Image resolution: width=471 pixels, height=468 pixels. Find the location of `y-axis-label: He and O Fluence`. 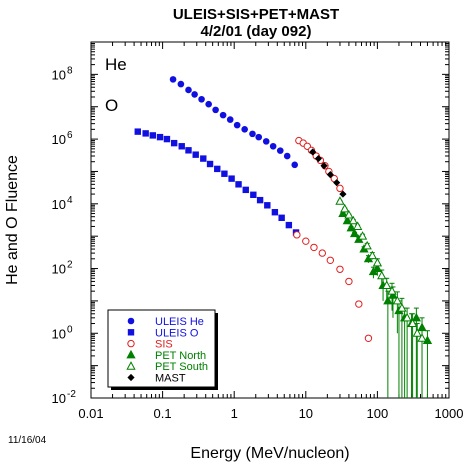

y-axis-label: He and O Fluence is located at coordinates (12, 220).